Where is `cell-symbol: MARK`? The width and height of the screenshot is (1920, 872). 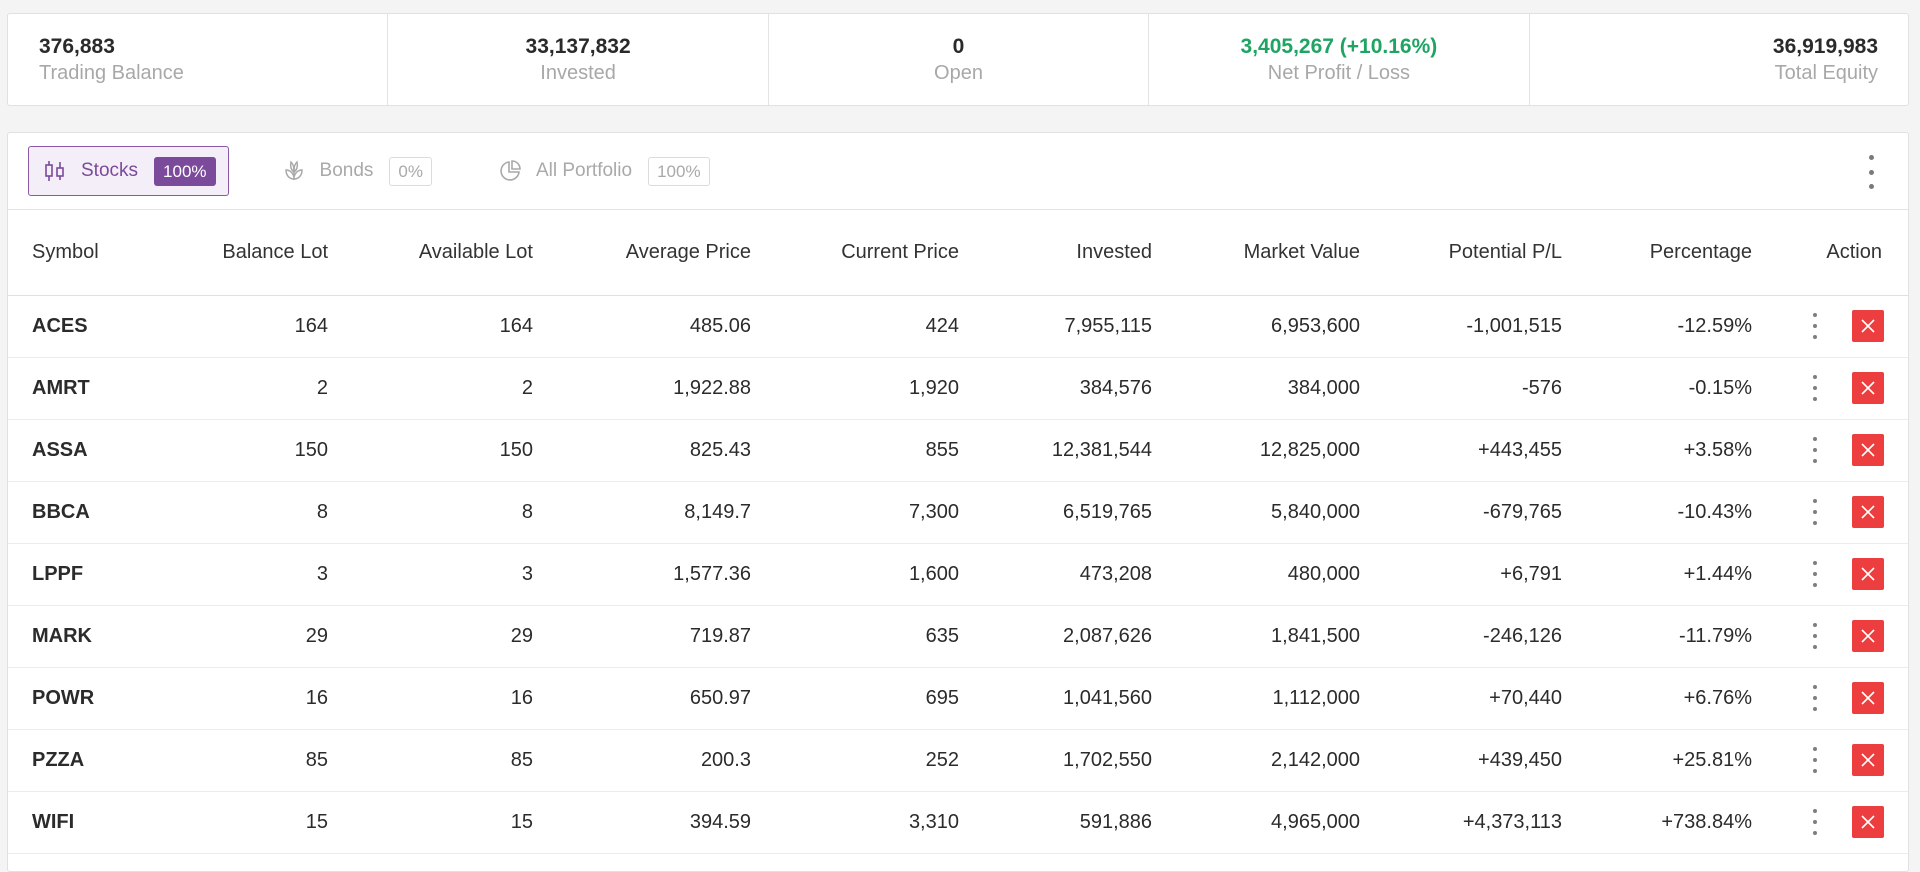
cell-symbol: MARK is located at coordinates (68, 636).